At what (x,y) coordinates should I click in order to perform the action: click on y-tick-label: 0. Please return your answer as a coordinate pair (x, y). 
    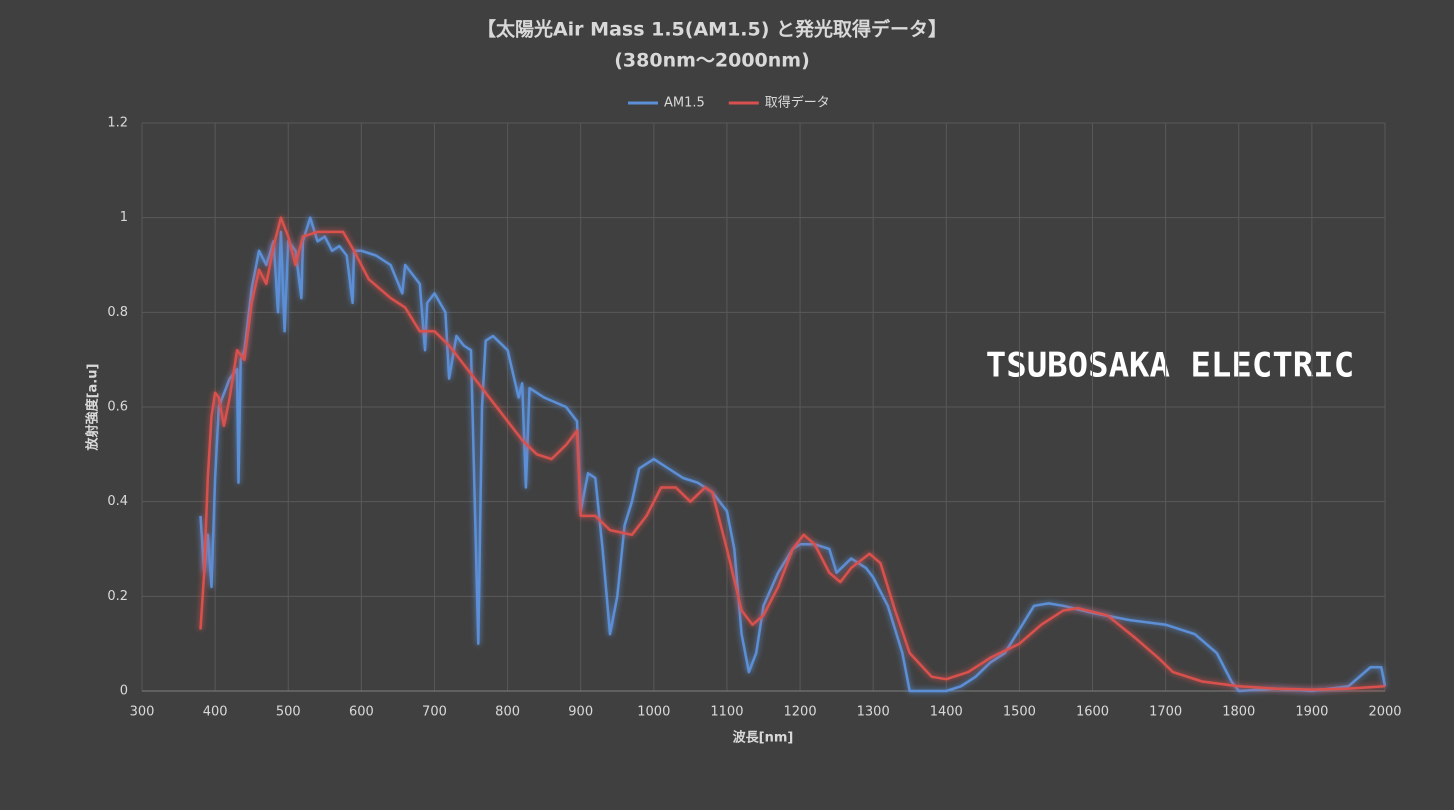
    Looking at the image, I should click on (124, 691).